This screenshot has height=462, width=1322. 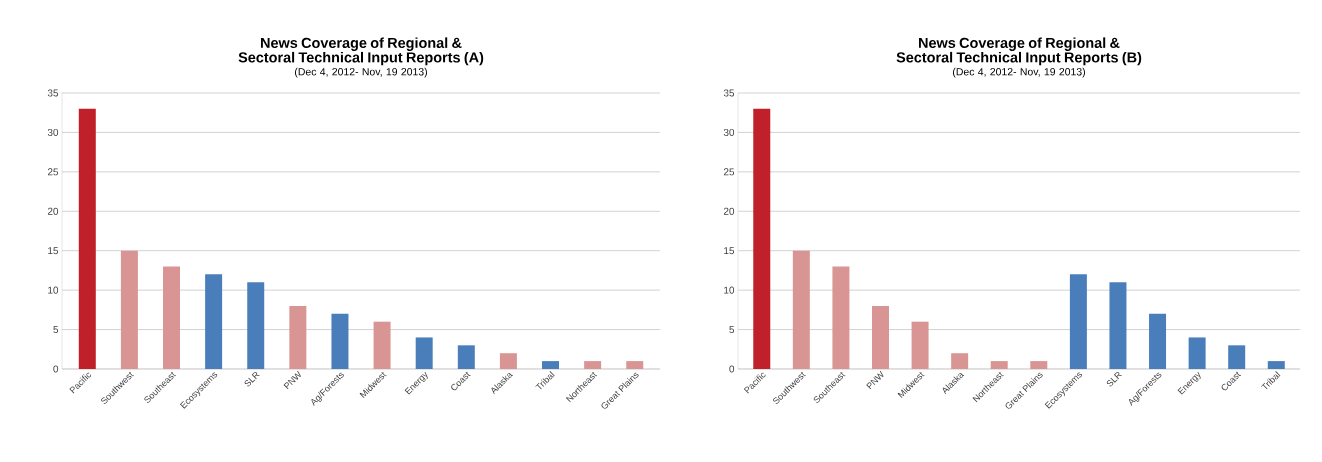 I want to click on chart-title: News Coverage of Regional & Sectoral Technical Input Reports (A), so click(x=361, y=51).